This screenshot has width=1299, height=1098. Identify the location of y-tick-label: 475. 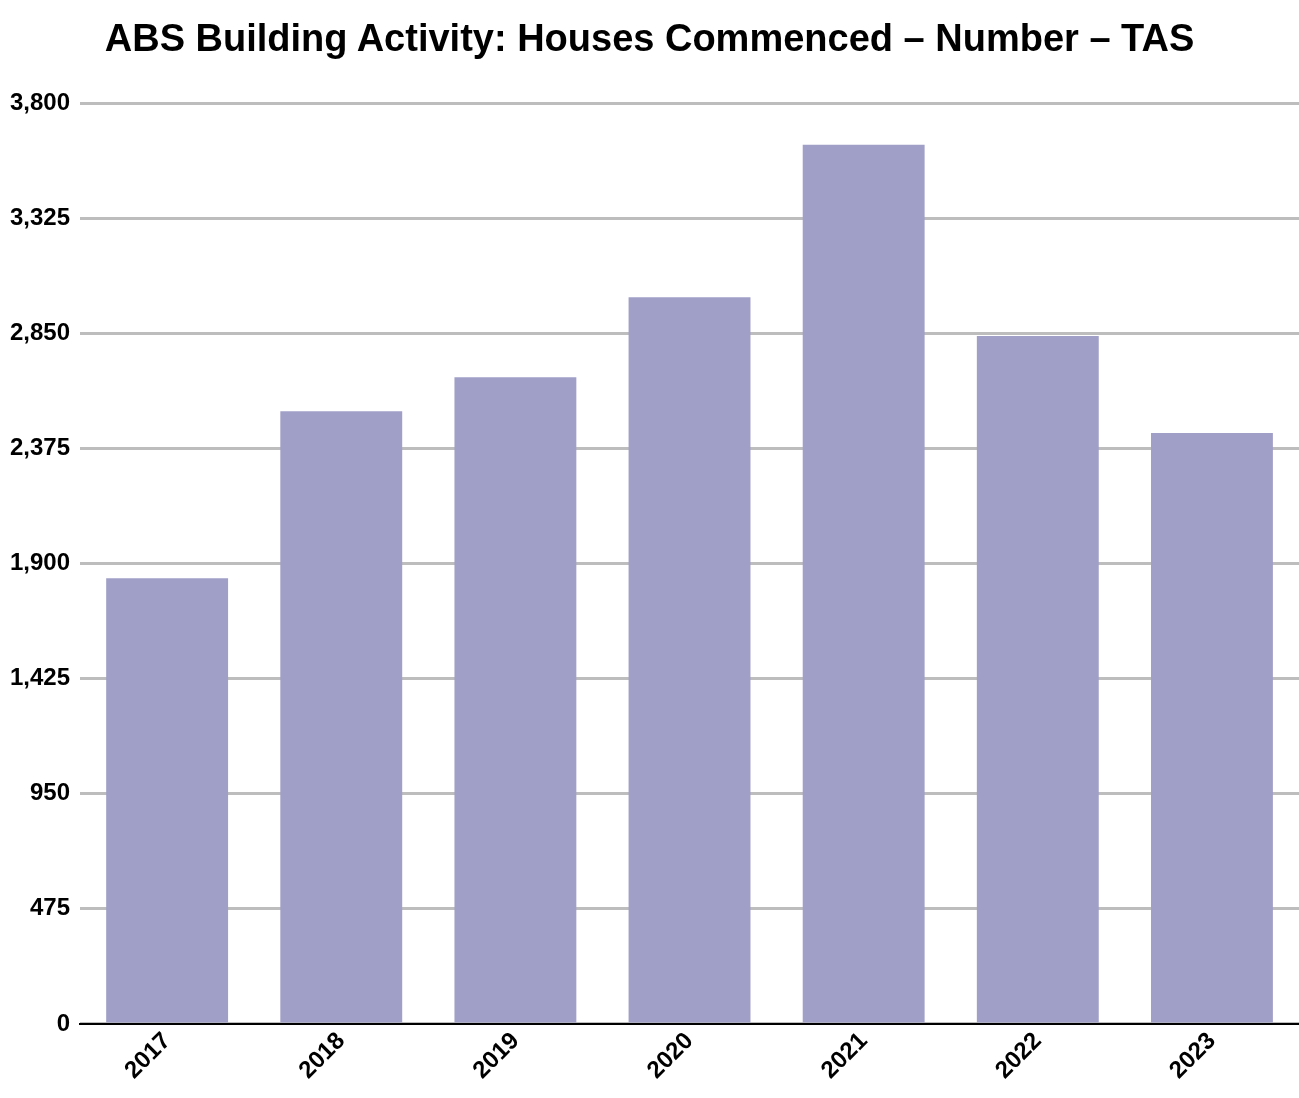
(50, 907).